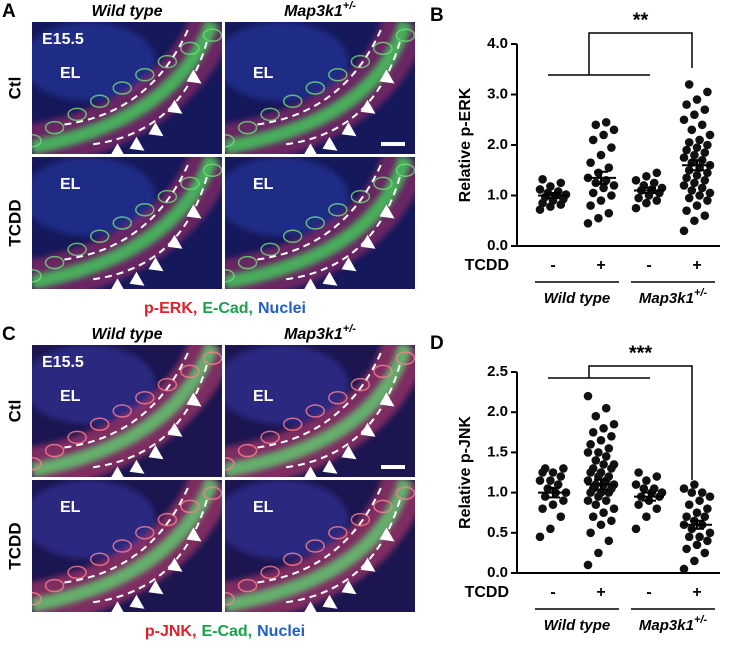 This screenshot has width=735, height=649. Describe the element at coordinates (127, 11) in the screenshot. I see `column-header: Wild type` at that location.